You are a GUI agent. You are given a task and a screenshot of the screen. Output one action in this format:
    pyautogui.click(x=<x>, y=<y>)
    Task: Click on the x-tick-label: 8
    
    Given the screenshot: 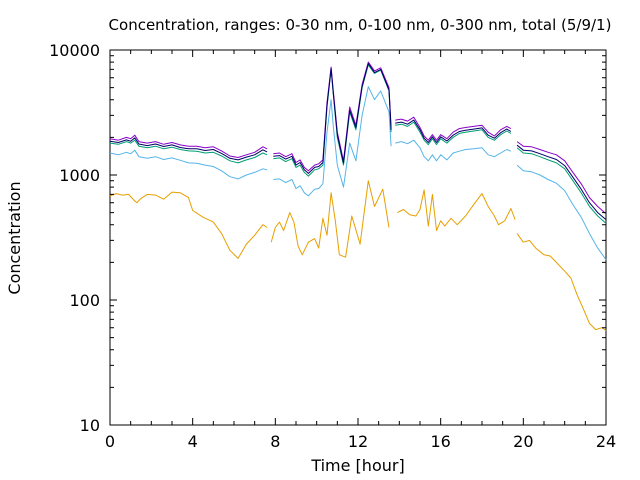 What is the action you would take?
    pyautogui.click(x=275, y=441)
    